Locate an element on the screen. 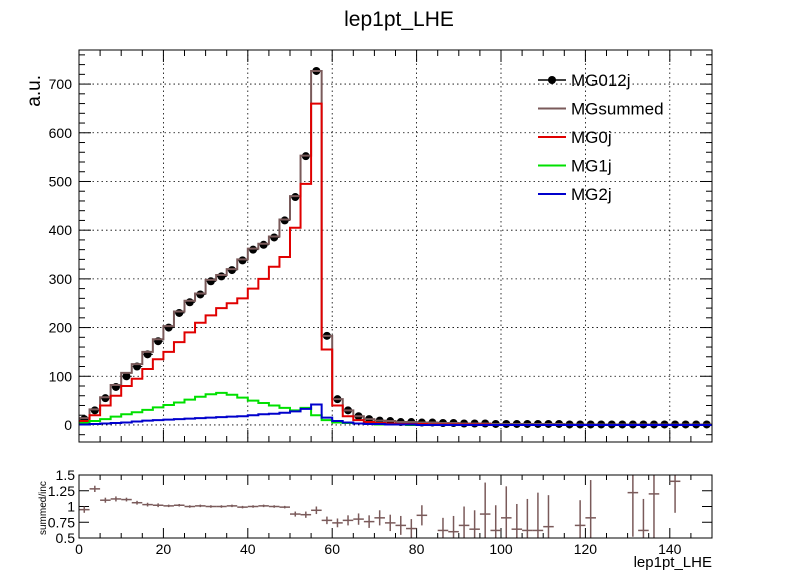  ratio-frame is located at coordinates (395, 506).